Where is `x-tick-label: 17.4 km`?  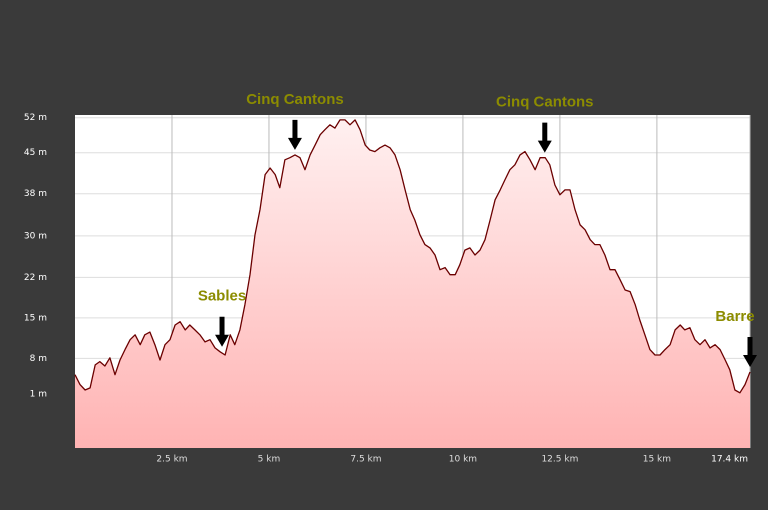
x-tick-label: 17.4 km is located at coordinates (729, 460).